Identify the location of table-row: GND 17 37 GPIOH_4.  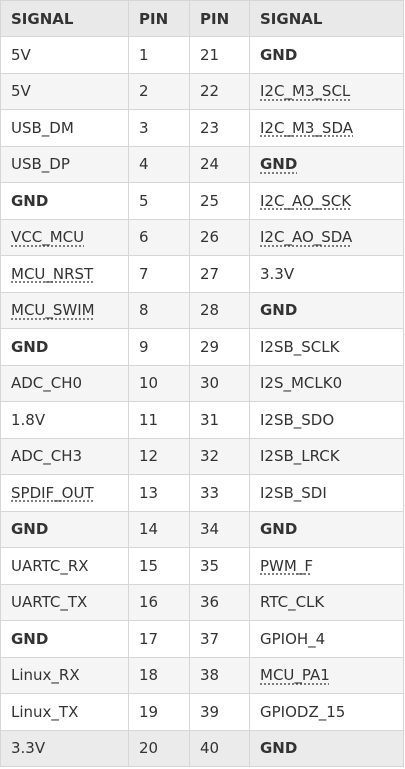
(202, 639).